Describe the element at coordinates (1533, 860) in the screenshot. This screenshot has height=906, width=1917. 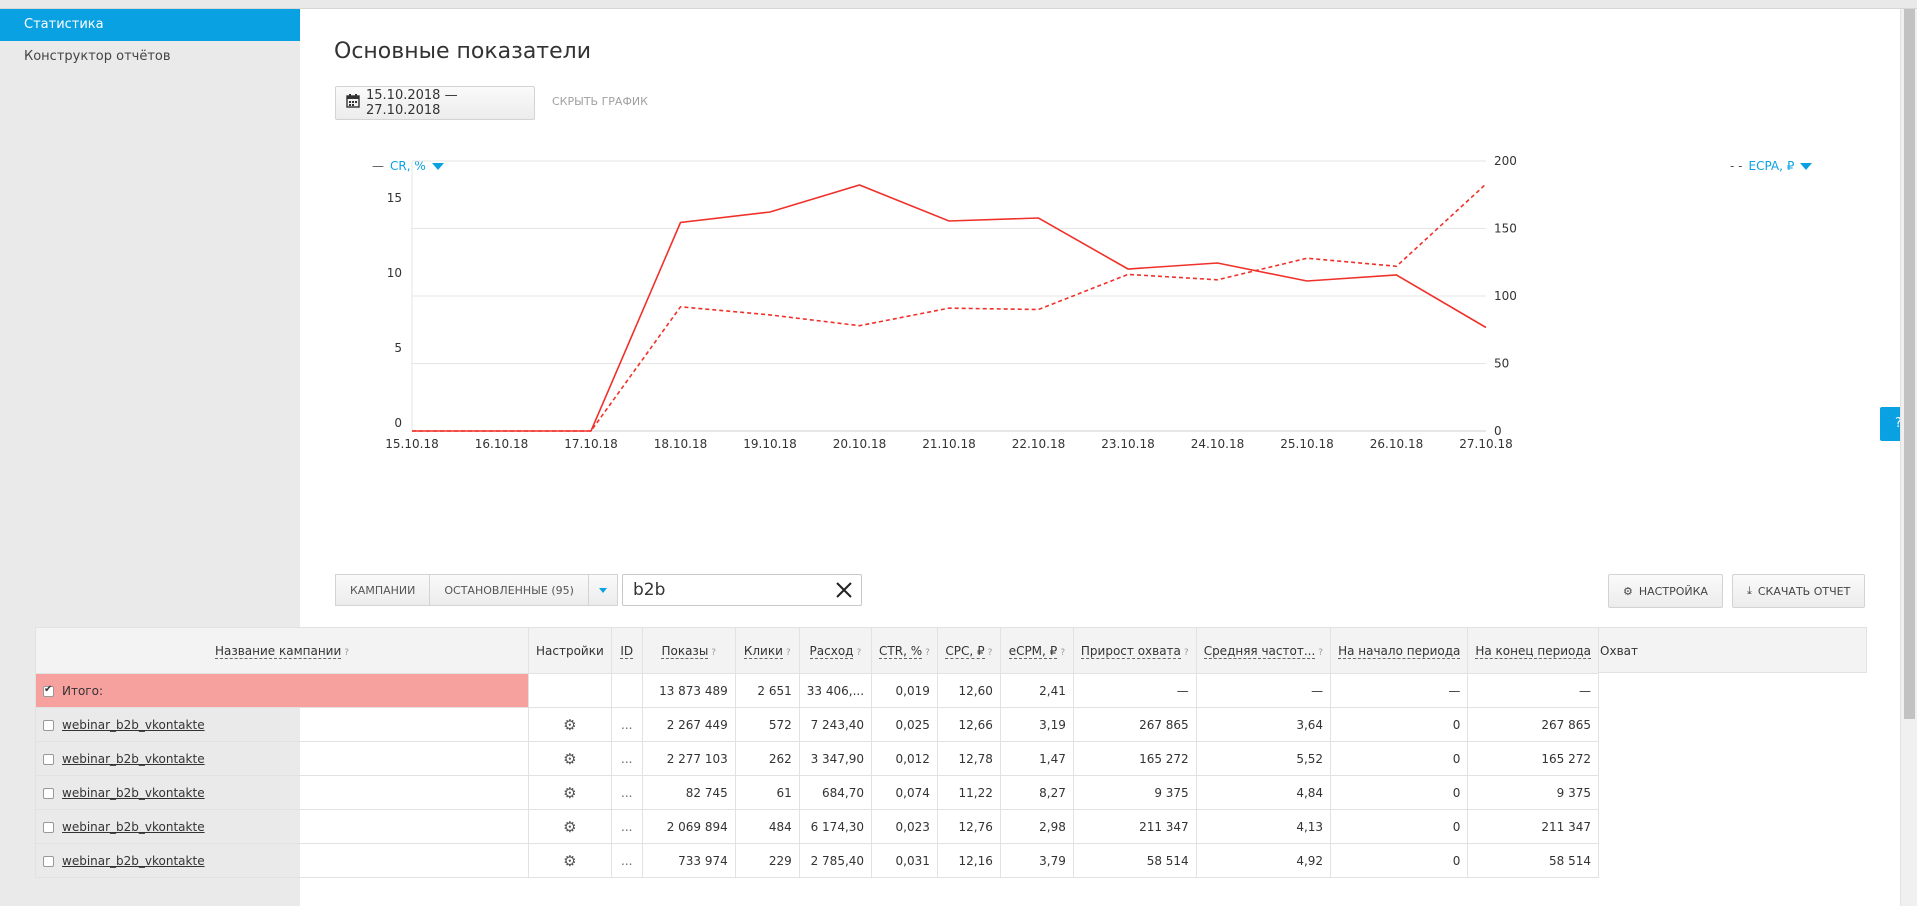
I see `cell-end: 58 514` at that location.